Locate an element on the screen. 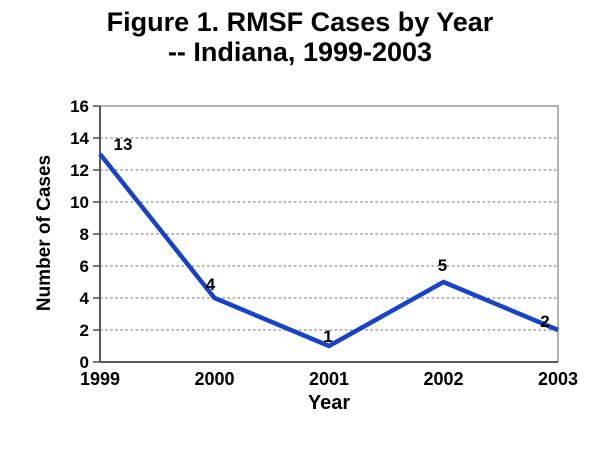 The width and height of the screenshot is (600, 454). y-tick-label: 0 is located at coordinates (84, 362).